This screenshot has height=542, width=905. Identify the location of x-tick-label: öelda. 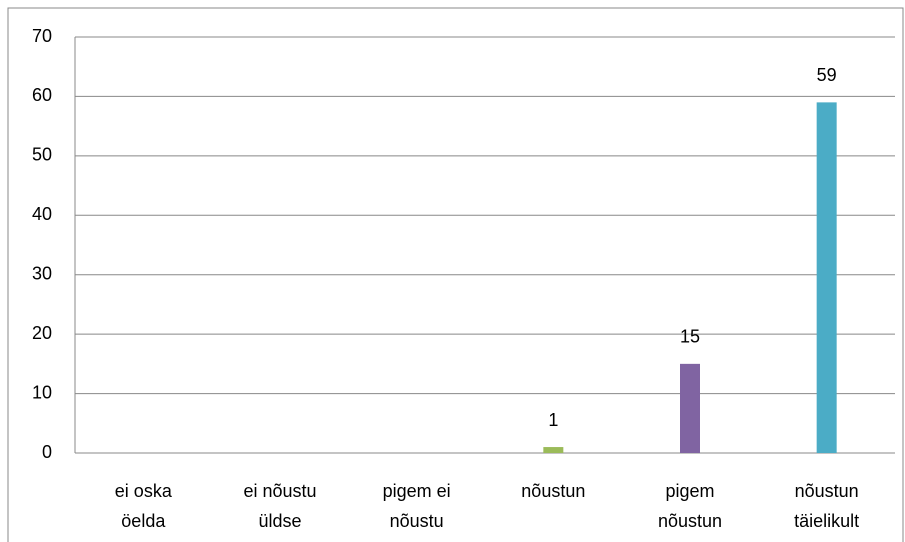
(143, 521).